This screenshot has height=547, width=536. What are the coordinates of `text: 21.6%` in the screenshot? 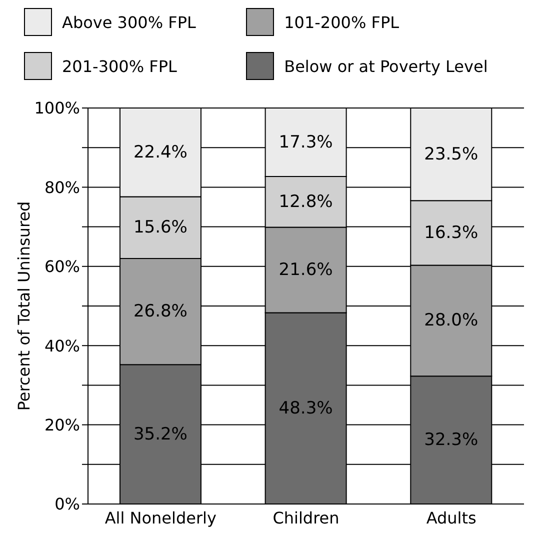 It's located at (305, 270).